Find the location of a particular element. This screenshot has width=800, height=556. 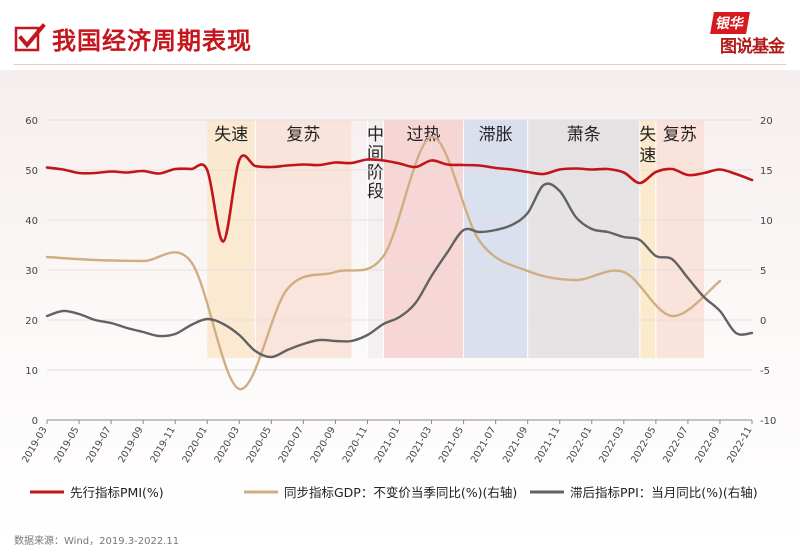

y-left-tick-label: 0 is located at coordinates (35, 421).